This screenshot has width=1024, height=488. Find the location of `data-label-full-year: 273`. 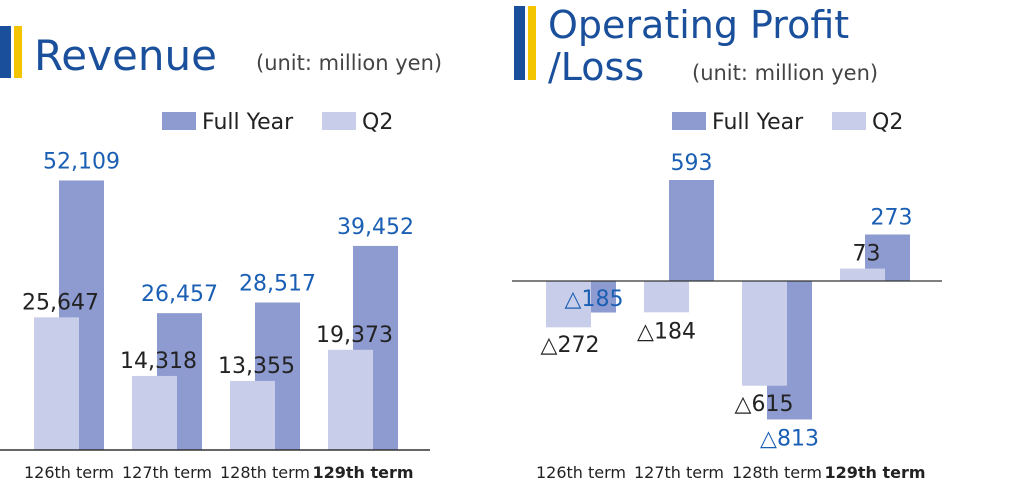

data-label-full-year: 273 is located at coordinates (892, 218).